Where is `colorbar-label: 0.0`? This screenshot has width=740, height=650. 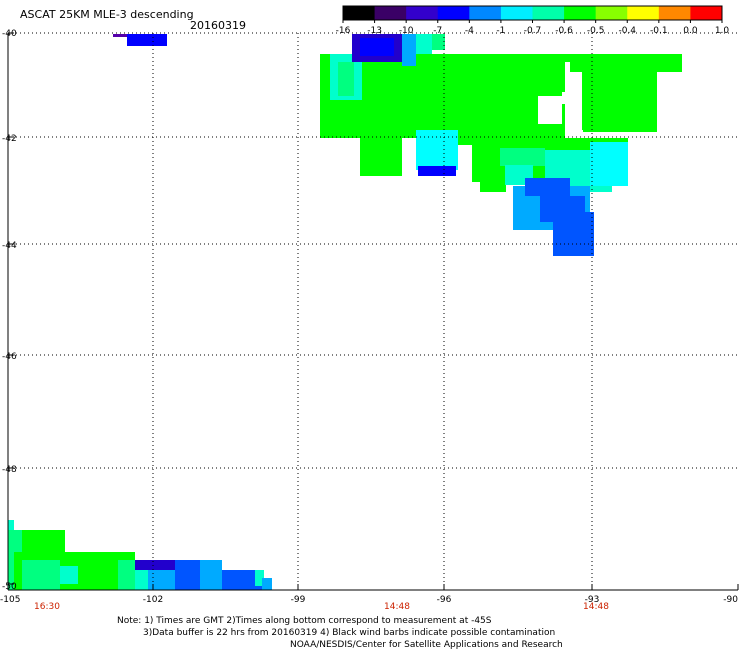 colorbar-label: 0.0 is located at coordinates (690, 31).